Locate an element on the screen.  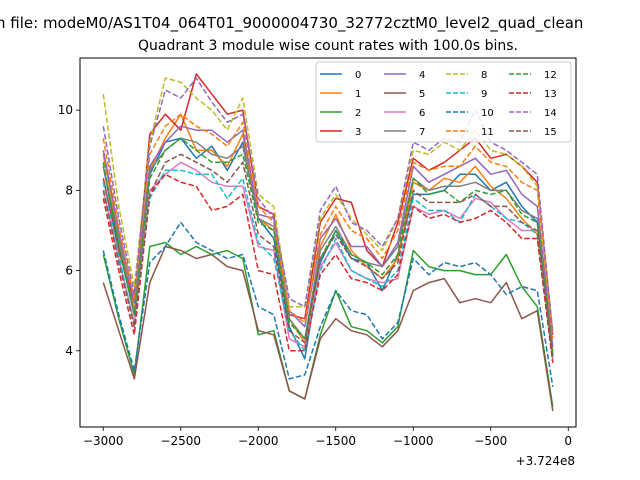
x-tick-label: −2500 is located at coordinates (180, 441).